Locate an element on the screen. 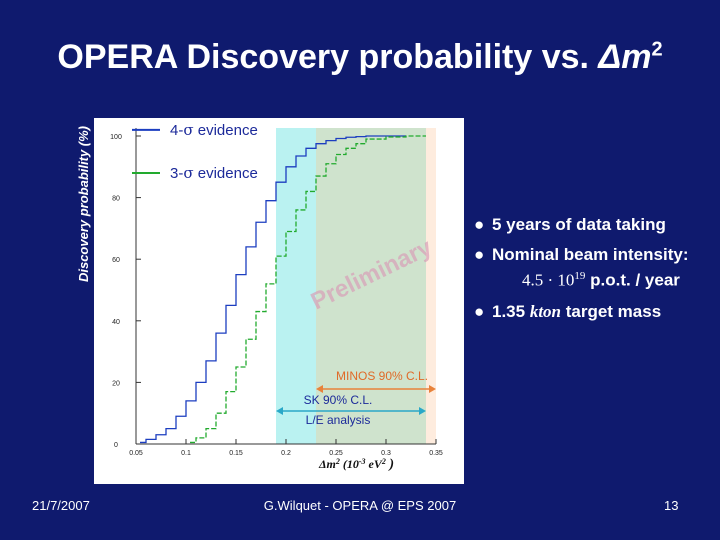 Image resolution: width=720 pixels, height=540 pixels. y-tick-label: 20 is located at coordinates (116, 383).